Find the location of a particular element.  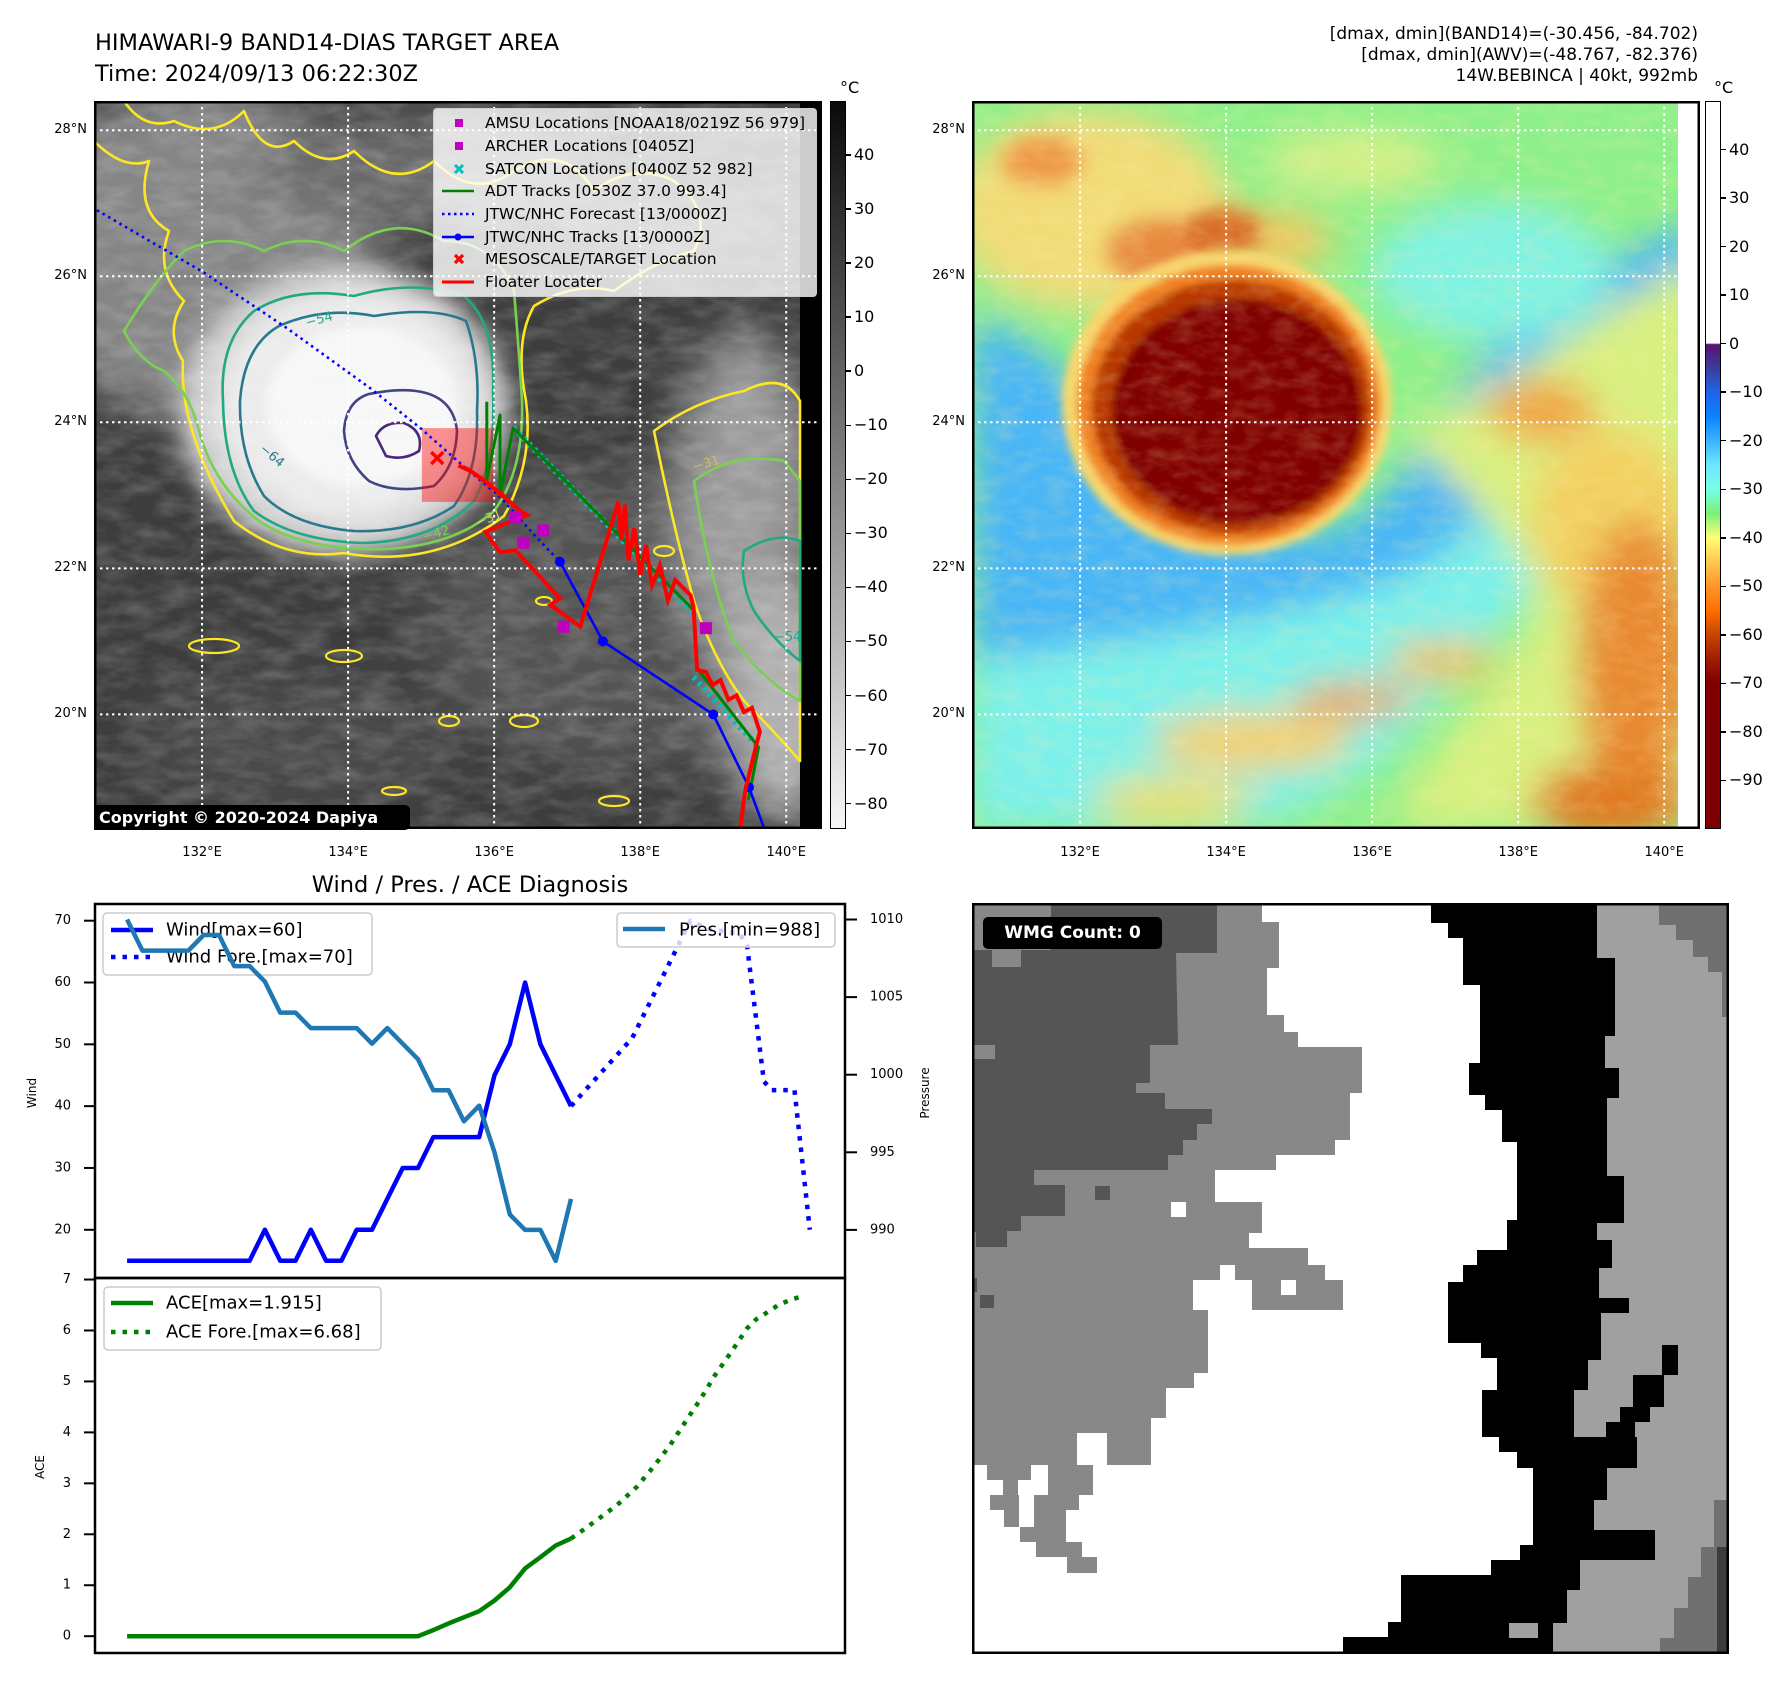

ir-colorbar-tick-label: 20 is located at coordinates (864, 263).